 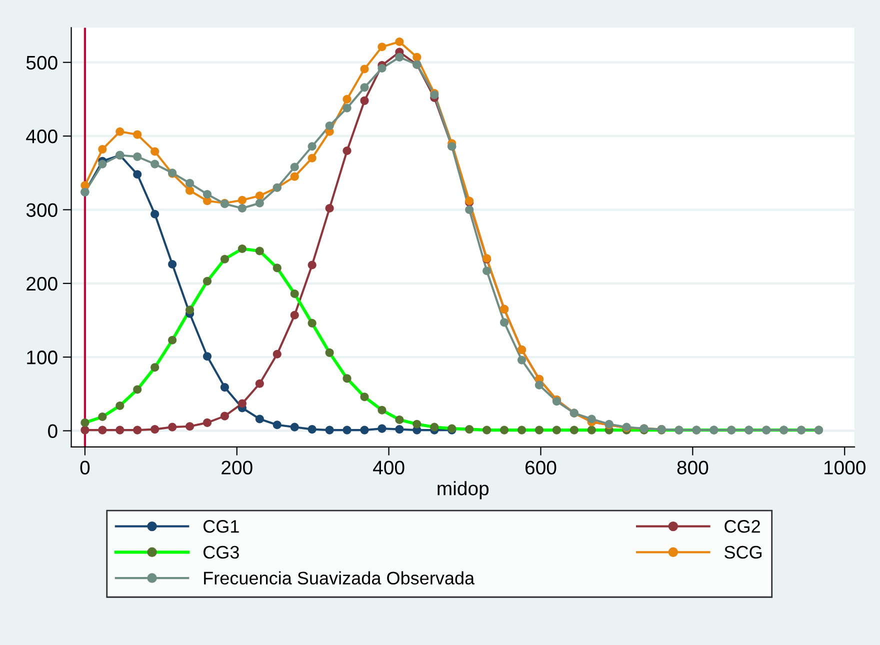 What do you see at coordinates (237, 467) in the screenshot?
I see `x-tick-label: 200` at bounding box center [237, 467].